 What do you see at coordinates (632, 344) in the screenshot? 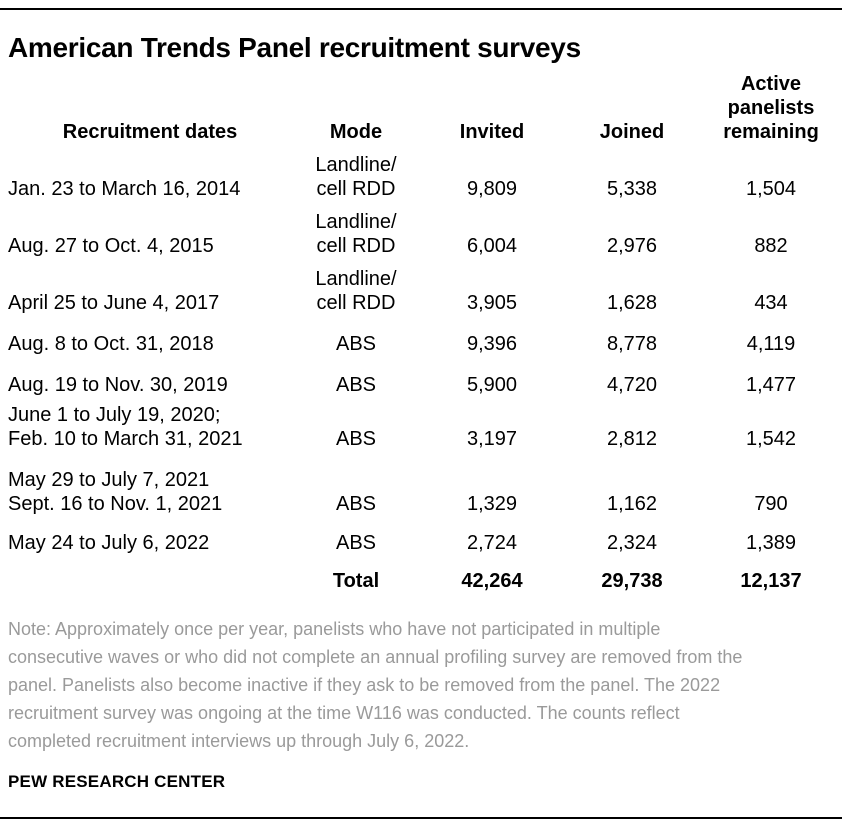
I see `cell-joined: 8,778` at bounding box center [632, 344].